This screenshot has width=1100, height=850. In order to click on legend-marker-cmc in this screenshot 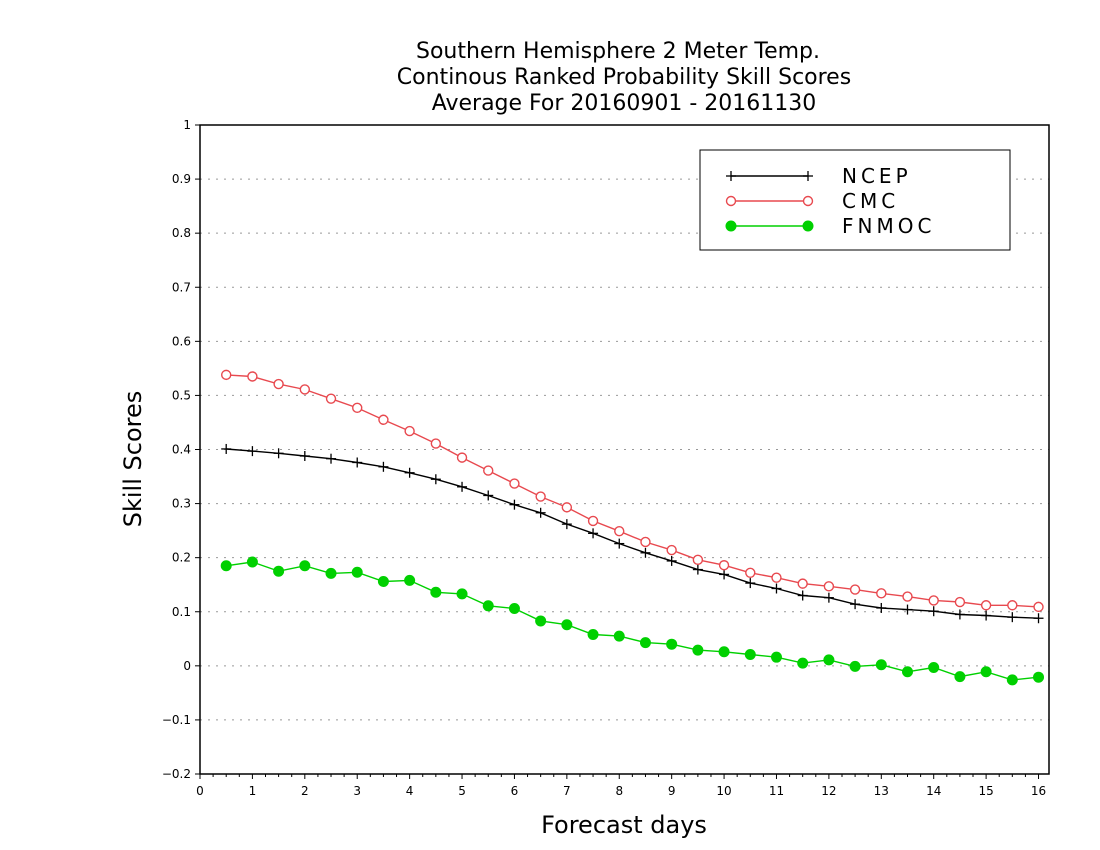, I will do `click(808, 201)`.